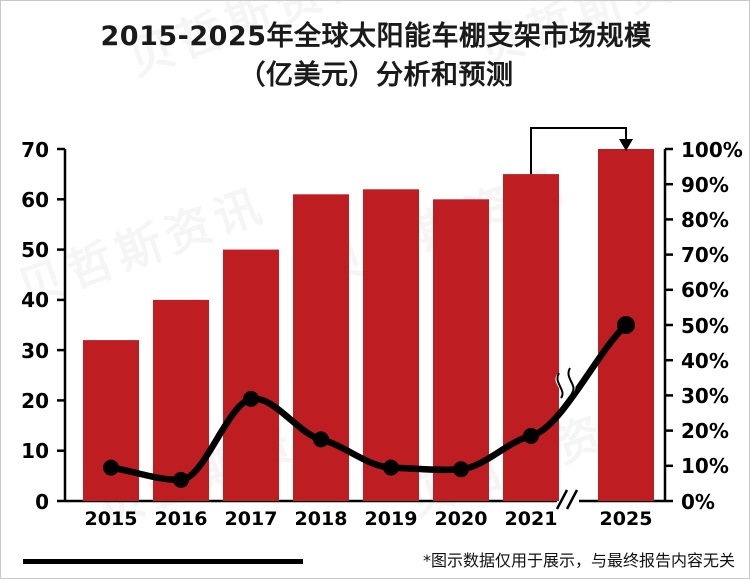 The width and height of the screenshot is (750, 579). I want to click on y2-axis-tick-label: 20%, so click(705, 431).